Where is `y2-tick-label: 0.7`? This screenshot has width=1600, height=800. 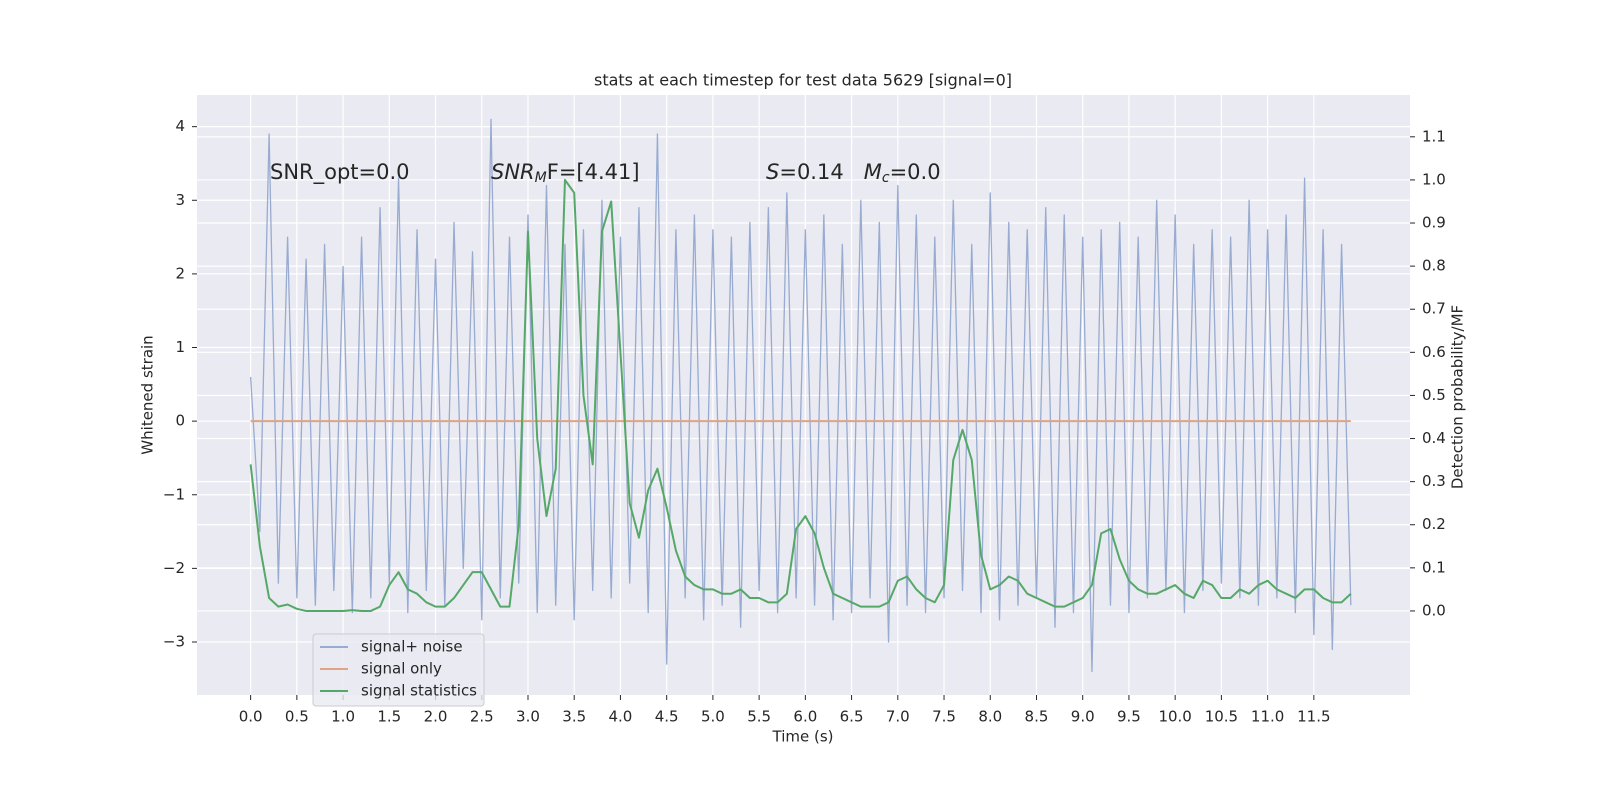
y2-tick-label: 0.7 is located at coordinates (1434, 309).